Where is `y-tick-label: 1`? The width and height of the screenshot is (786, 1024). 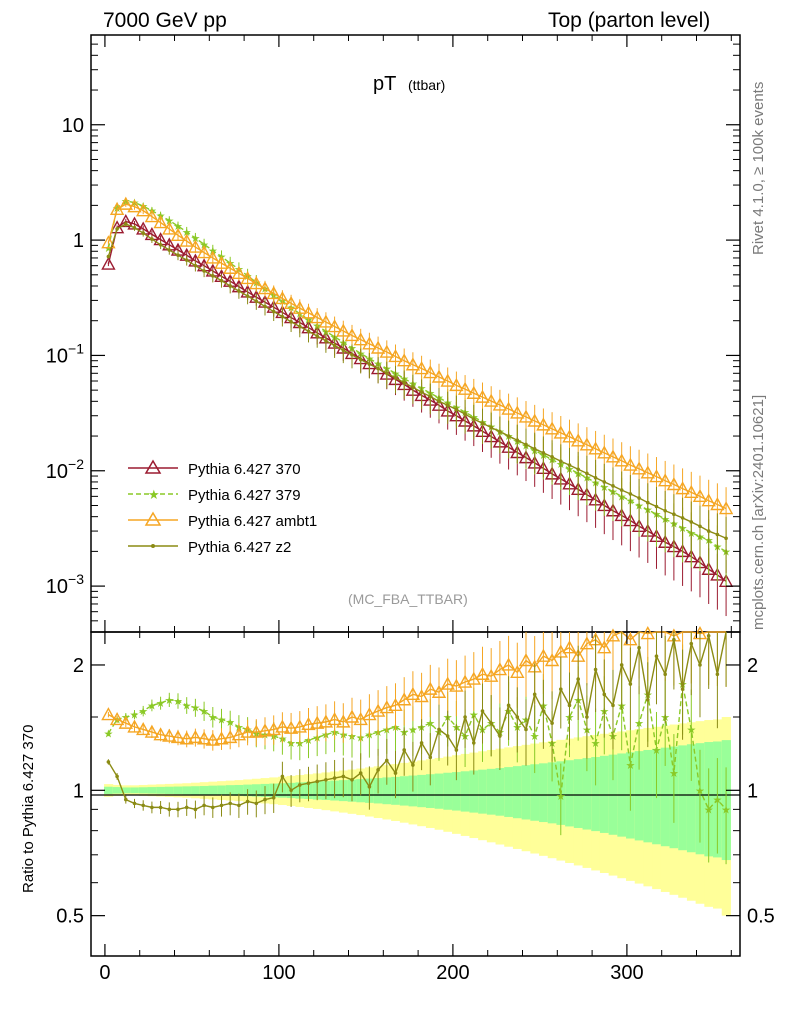 y-tick-label: 1 is located at coordinates (78, 241).